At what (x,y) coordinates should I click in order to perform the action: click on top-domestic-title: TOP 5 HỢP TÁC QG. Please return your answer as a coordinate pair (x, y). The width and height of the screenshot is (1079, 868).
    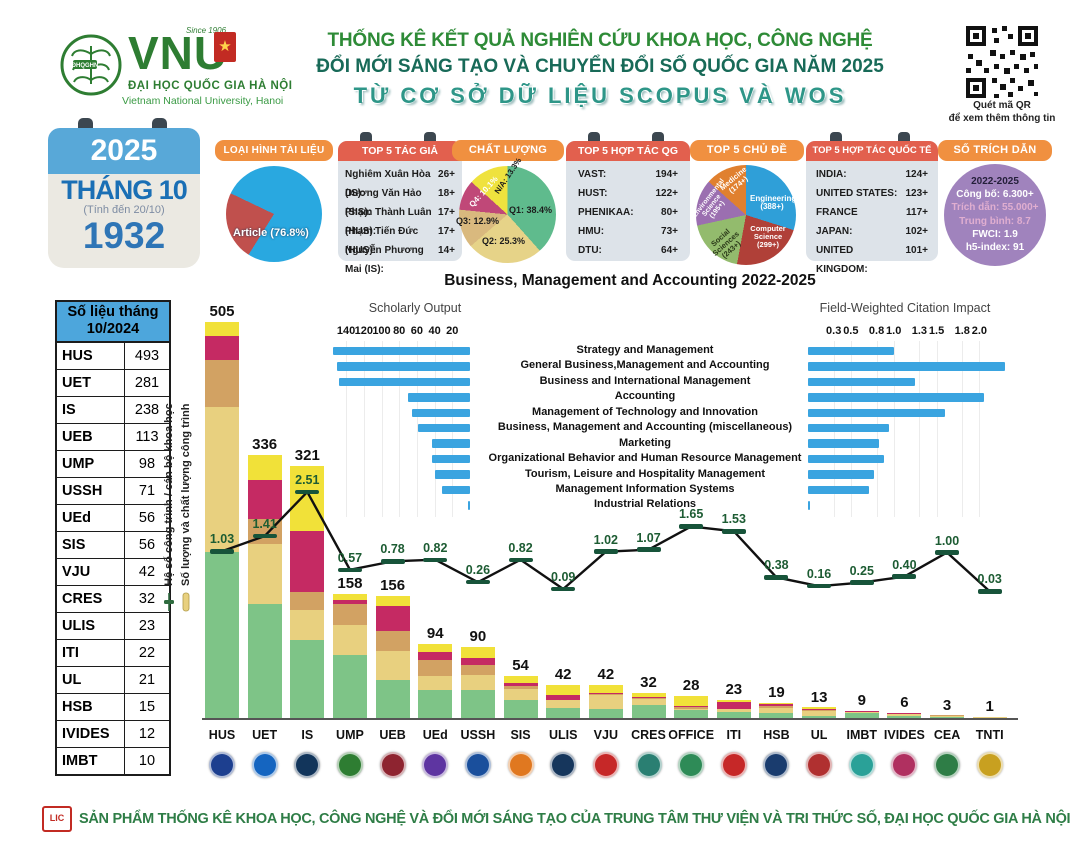
    Looking at the image, I should click on (628, 151).